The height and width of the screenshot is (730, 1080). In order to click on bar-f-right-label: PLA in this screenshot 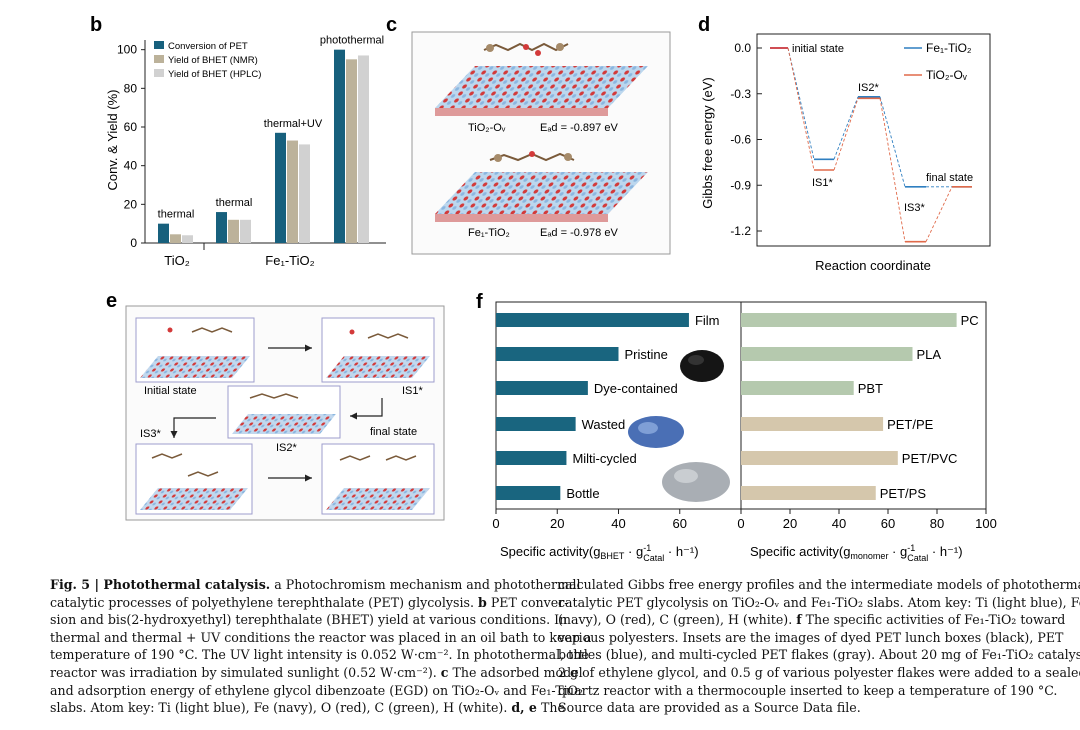, I will do `click(929, 354)`.